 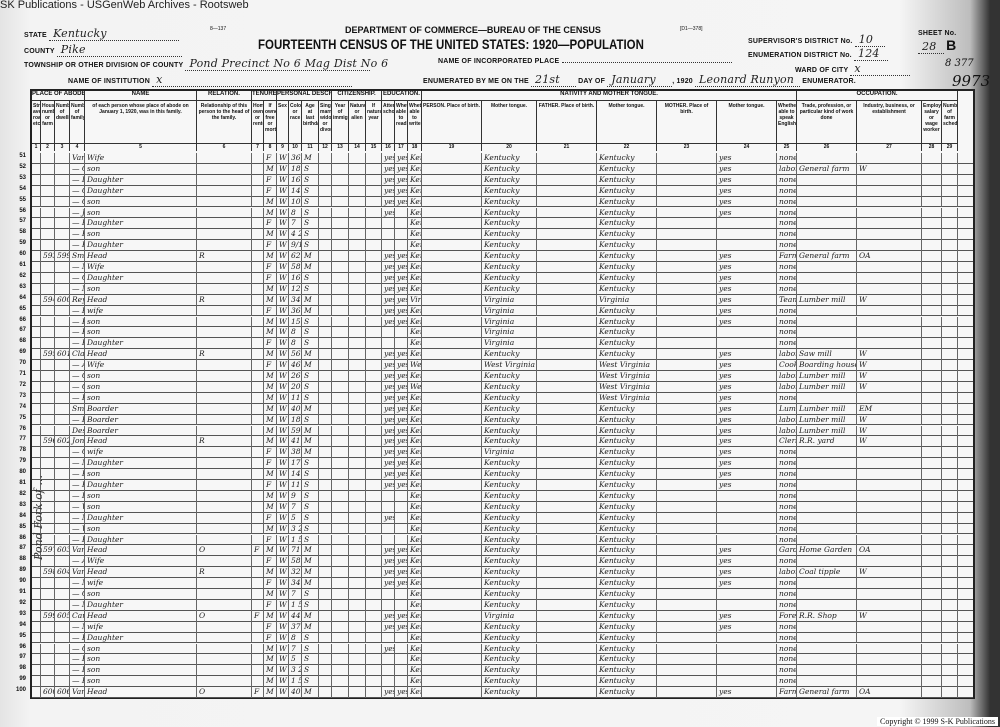 What do you see at coordinates (296, 573) in the screenshot?
I see `cell: 32` at bounding box center [296, 573].